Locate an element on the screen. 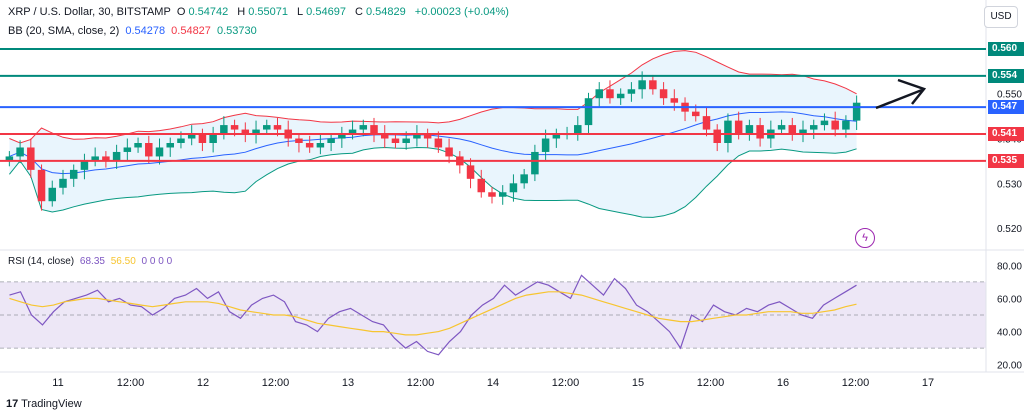  rsi-extra-values: 0 0 0 0 is located at coordinates (157, 261).